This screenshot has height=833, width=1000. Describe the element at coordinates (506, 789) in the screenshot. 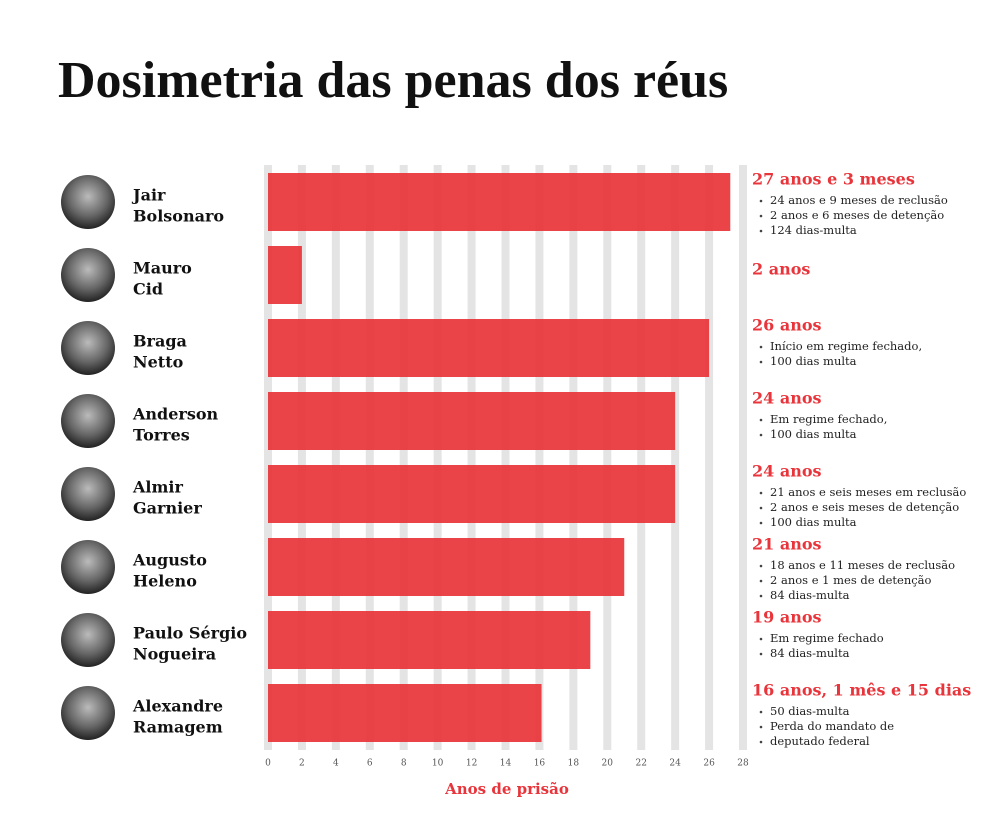

I see `x-axis-label: Anos de prisão` at that location.